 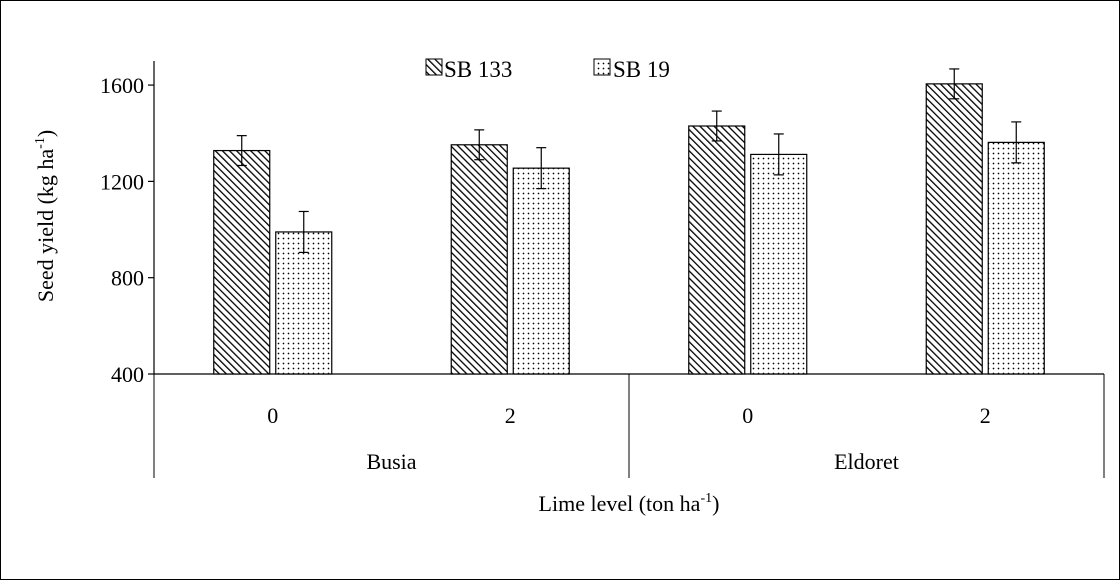 What do you see at coordinates (122, 181) in the screenshot?
I see `y-tick-label: 1200` at bounding box center [122, 181].